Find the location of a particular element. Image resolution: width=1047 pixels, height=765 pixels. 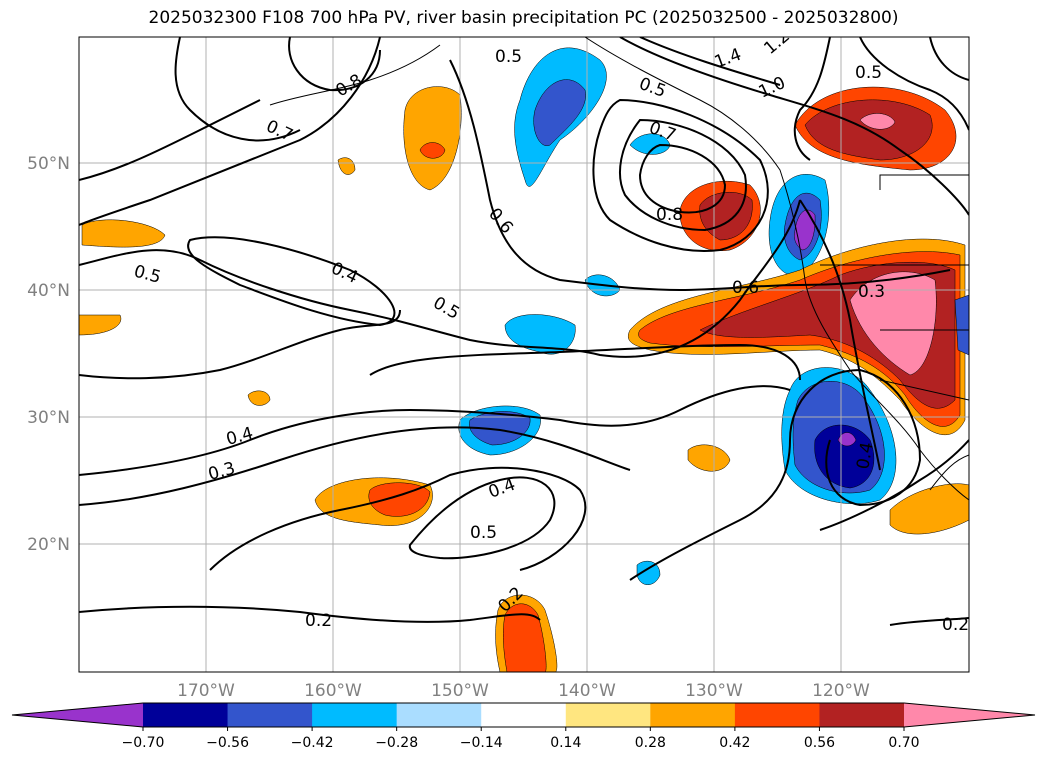

contour-label: 0.8 is located at coordinates (669, 215).